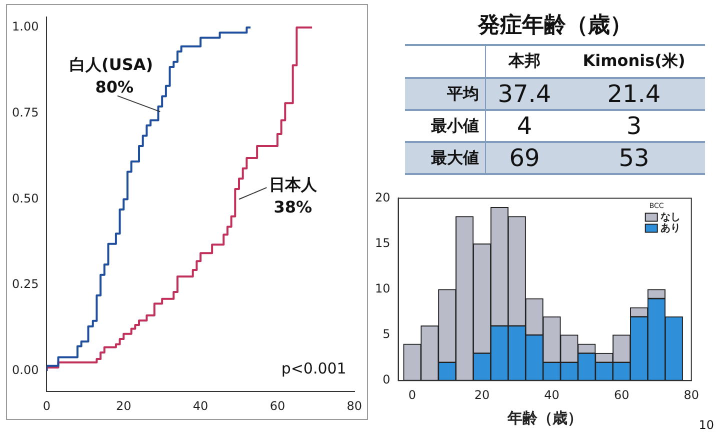 Image resolution: width=718 pixels, height=436 pixels. Describe the element at coordinates (293, 206) in the screenshot. I see `annotation: 38%` at that location.